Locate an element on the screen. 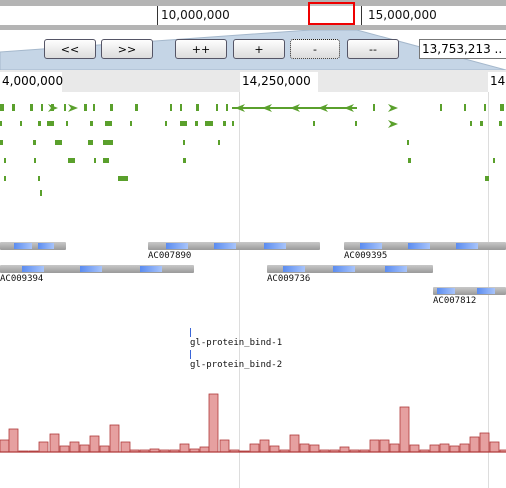 The height and width of the screenshot is (488, 506). clone-feature: AC009395 is located at coordinates (425, 252).